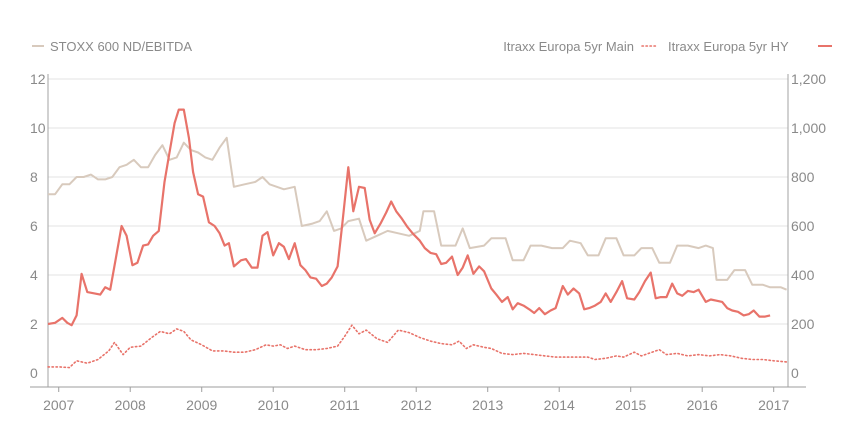 The width and height of the screenshot is (860, 437). Describe the element at coordinates (803, 275) in the screenshot. I see `right-y-tick-400: 400` at that location.